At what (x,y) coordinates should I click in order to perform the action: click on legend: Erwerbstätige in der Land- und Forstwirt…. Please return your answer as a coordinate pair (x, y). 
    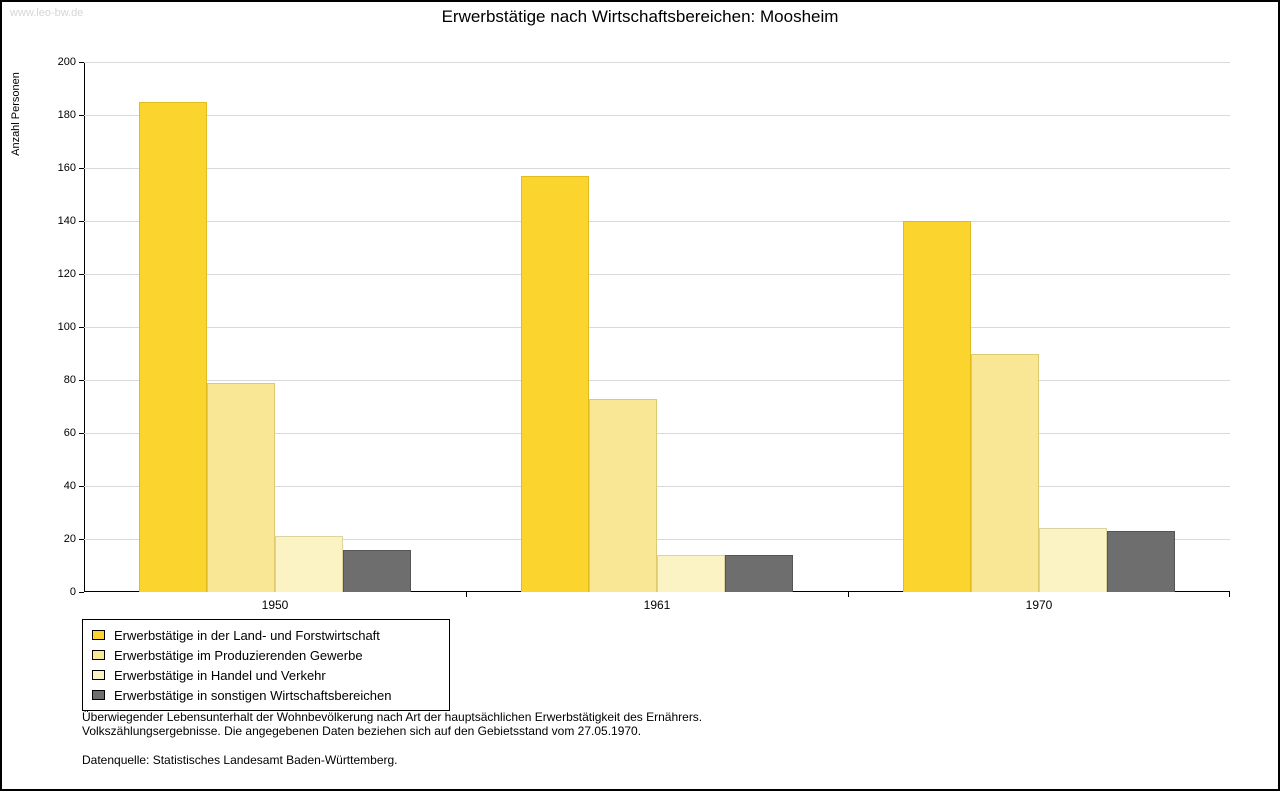
    Looking at the image, I should click on (266, 665).